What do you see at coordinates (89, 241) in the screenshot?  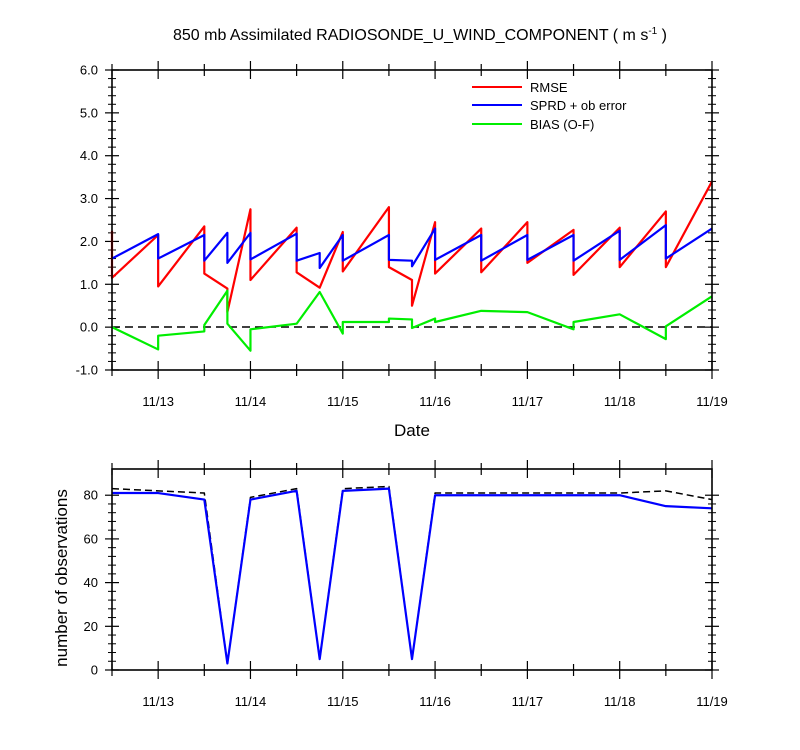 I see `y-tick-label: 2.0` at bounding box center [89, 241].